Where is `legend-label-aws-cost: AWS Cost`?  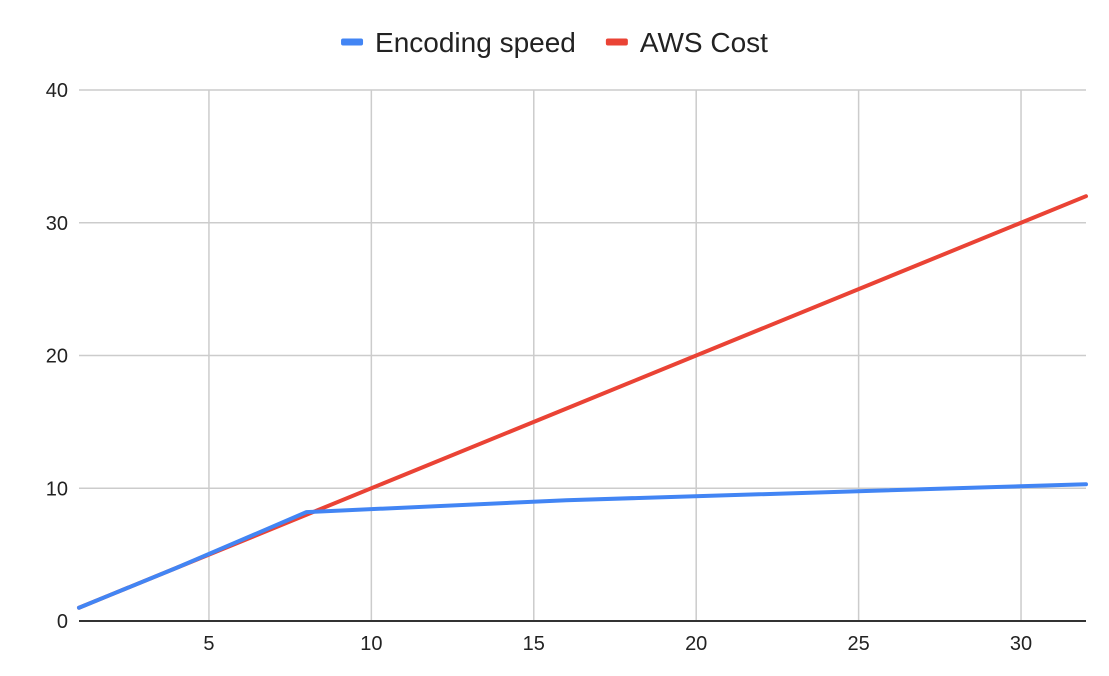 legend-label-aws-cost: AWS Cost is located at coordinates (704, 42).